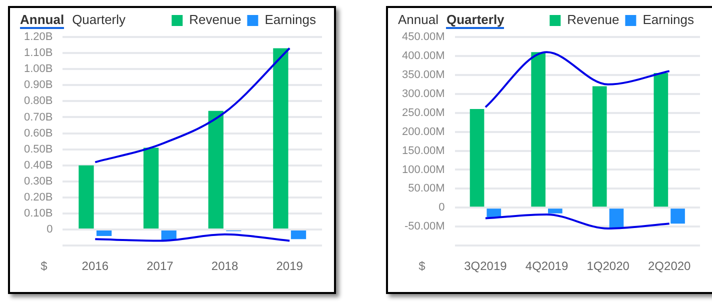 The height and width of the screenshot is (302, 712). What do you see at coordinates (38, 149) in the screenshot?
I see `y-tick-label: 0.50B` at bounding box center [38, 149].